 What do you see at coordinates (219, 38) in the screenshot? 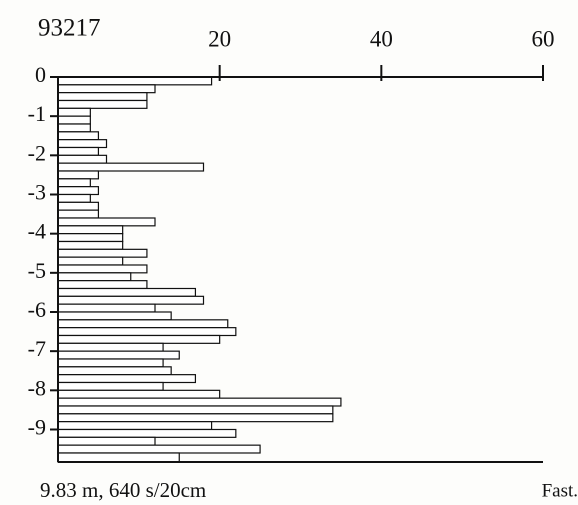
I see `x-tick-label: 20` at bounding box center [219, 38].